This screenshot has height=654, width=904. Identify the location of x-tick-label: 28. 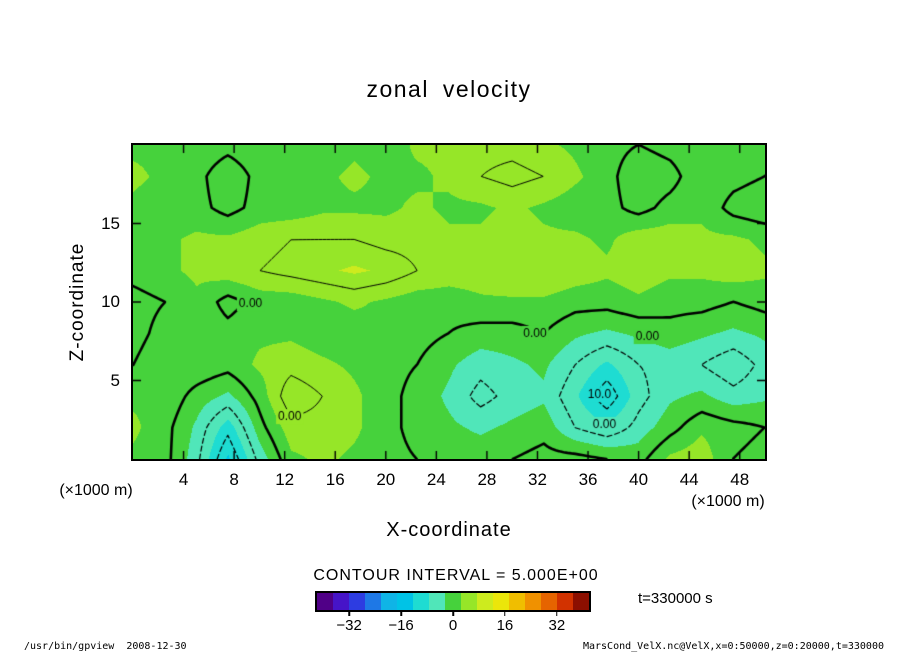
(487, 479).